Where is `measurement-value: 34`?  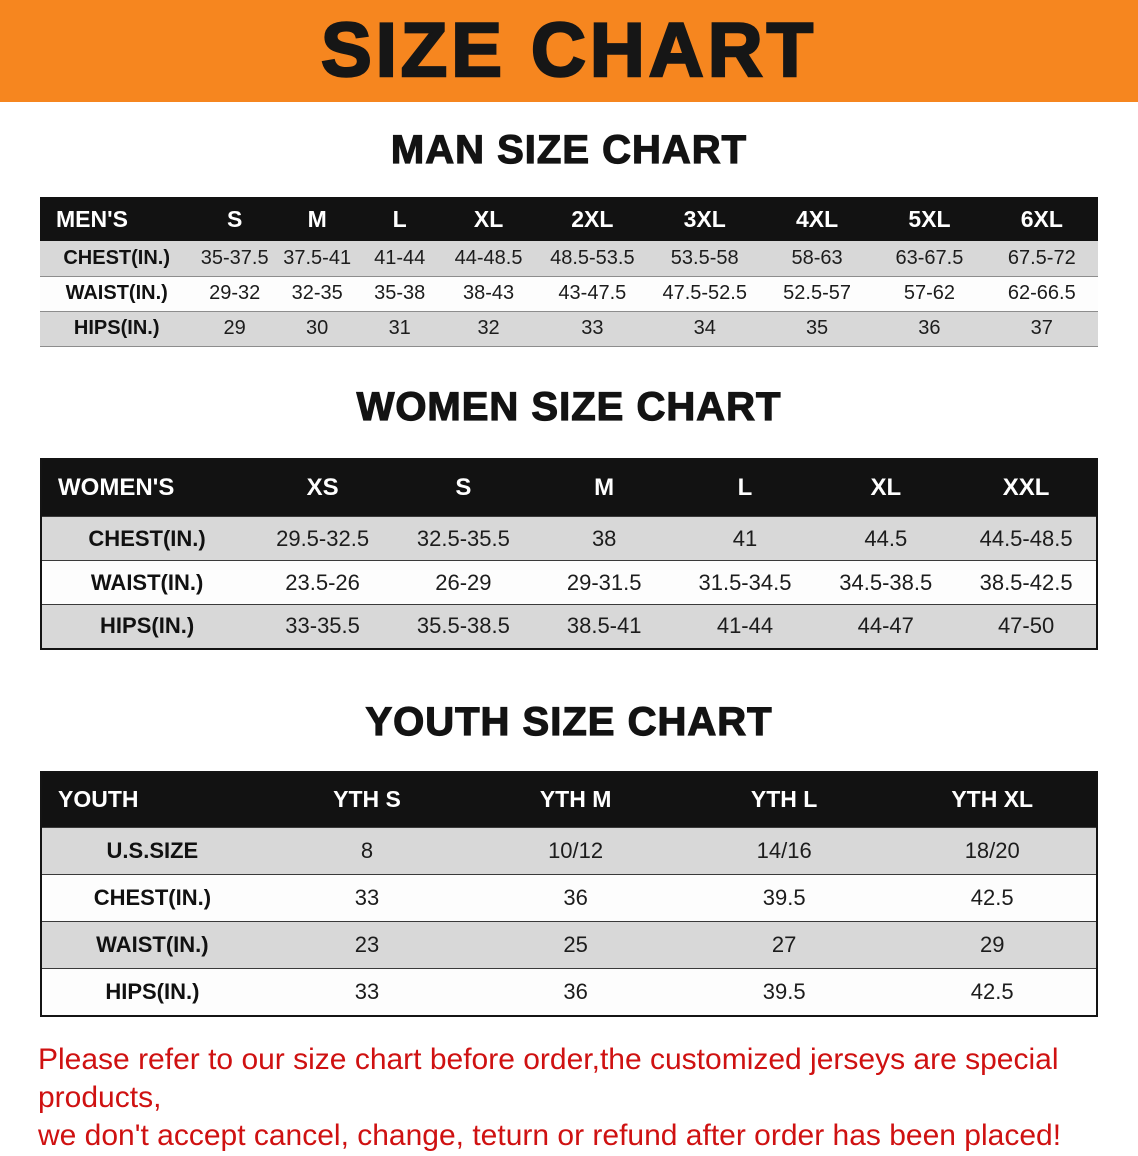
measurement-value: 34 is located at coordinates (704, 328).